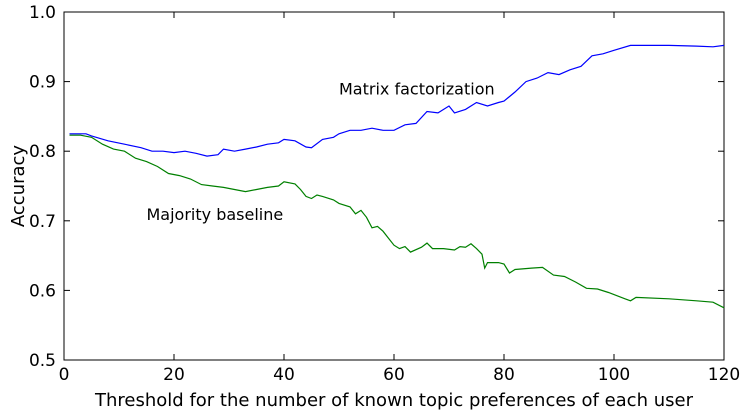  I want to click on x-tick-label: 20, so click(174, 375).